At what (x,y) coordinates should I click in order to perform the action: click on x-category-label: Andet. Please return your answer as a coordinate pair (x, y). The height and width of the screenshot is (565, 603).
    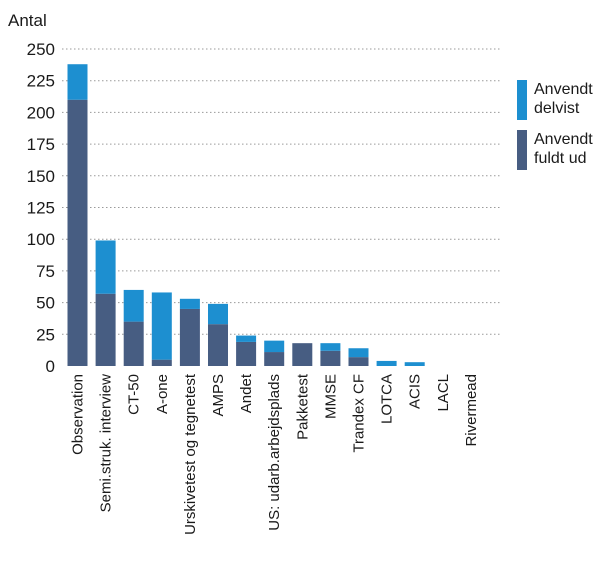
    Looking at the image, I should click on (246, 393).